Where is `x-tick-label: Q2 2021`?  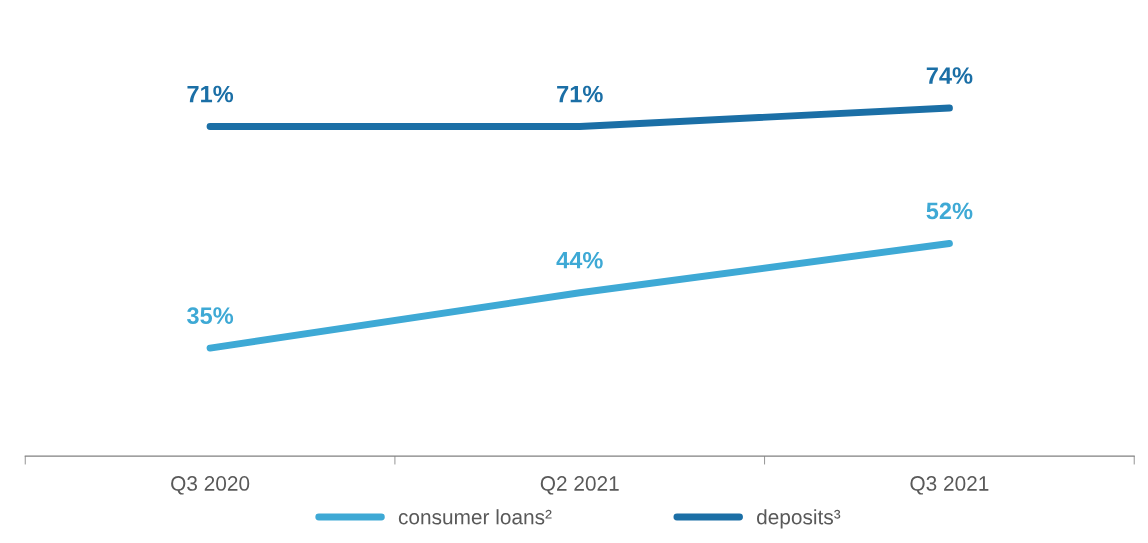 x-tick-label: Q2 2021 is located at coordinates (579, 485).